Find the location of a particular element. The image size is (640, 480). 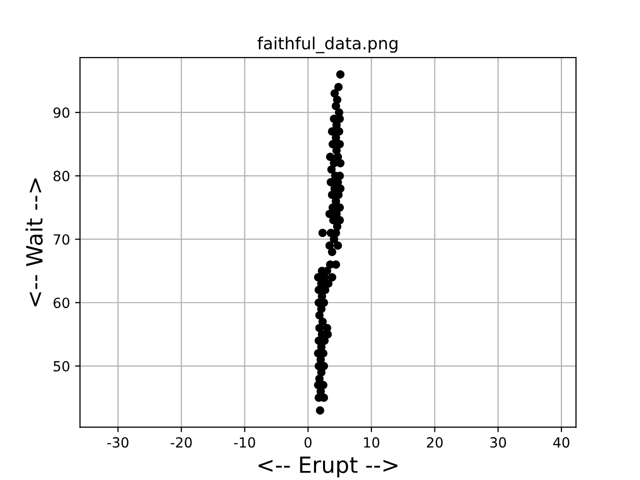

x-tick-label: 40 is located at coordinates (561, 442).